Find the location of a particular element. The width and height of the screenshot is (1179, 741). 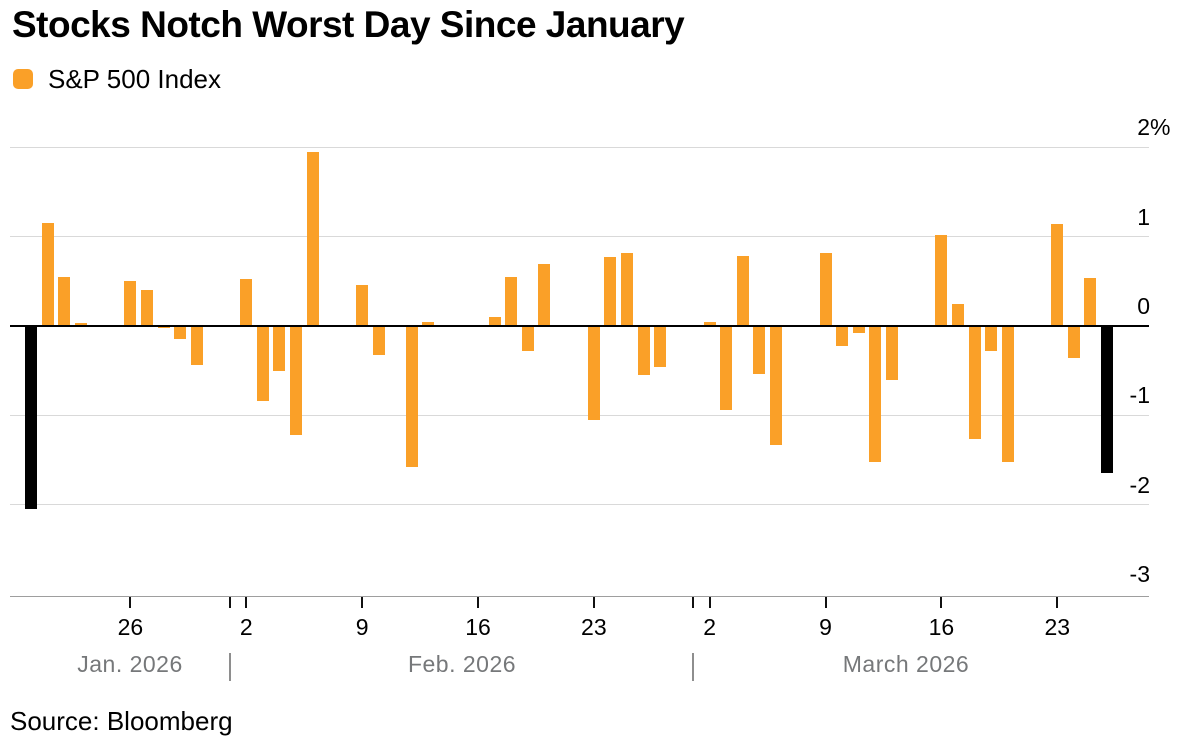

chart-title: Stocks Notch Worst Day Since January is located at coordinates (348, 24).